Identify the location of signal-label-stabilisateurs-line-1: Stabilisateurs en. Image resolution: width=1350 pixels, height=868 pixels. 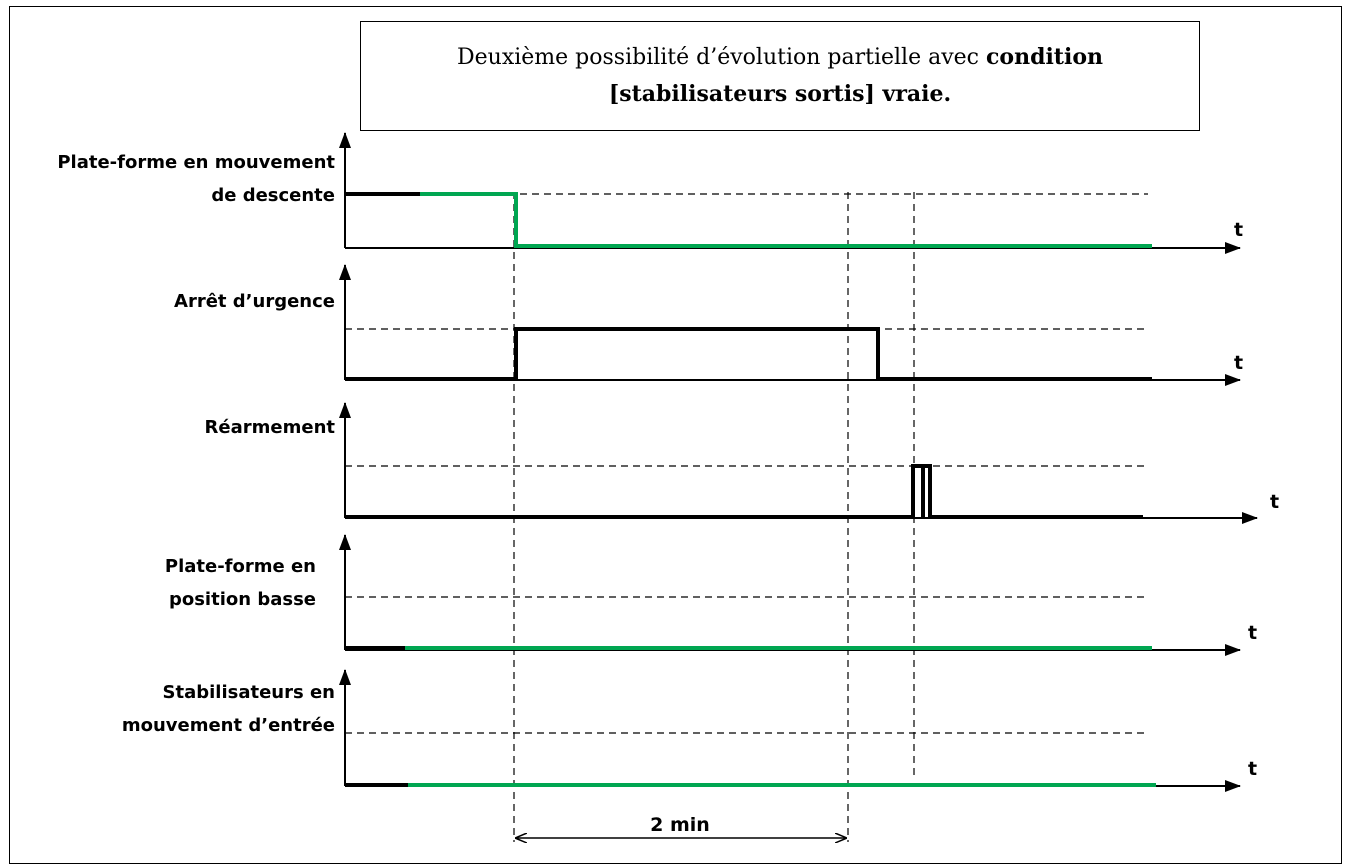
(248, 692).